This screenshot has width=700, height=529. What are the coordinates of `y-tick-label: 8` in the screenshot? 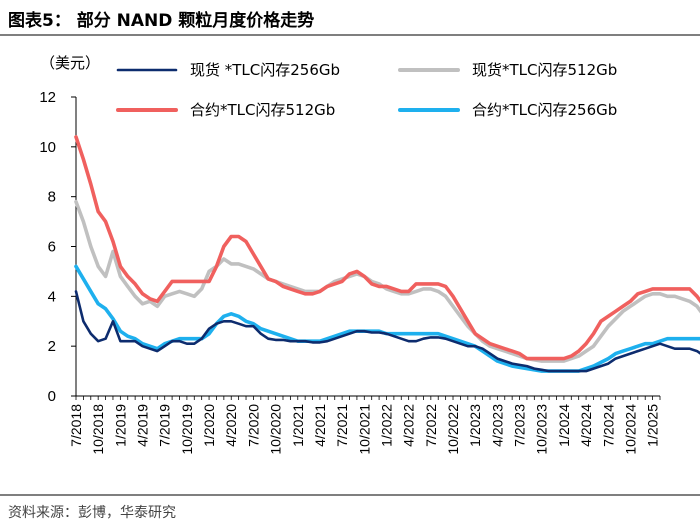 It's located at (52, 197).